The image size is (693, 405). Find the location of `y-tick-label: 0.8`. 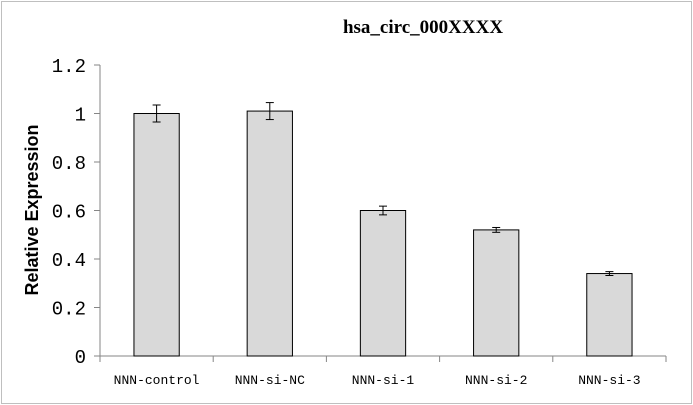

y-tick-label: 0.8 is located at coordinates (69, 164).